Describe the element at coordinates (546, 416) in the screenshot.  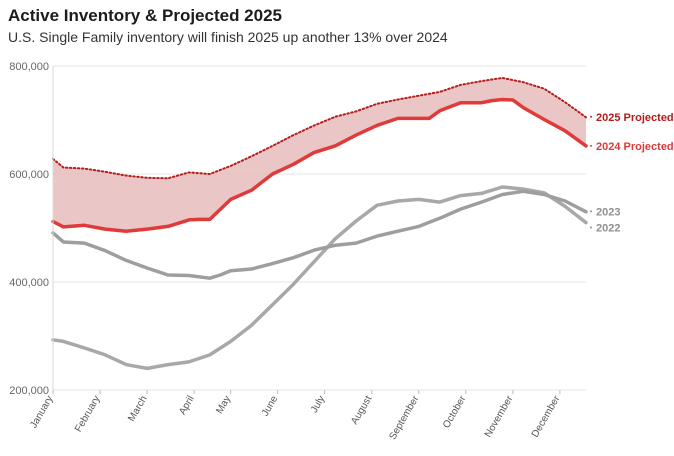
I see `x-tick-label: December` at that location.